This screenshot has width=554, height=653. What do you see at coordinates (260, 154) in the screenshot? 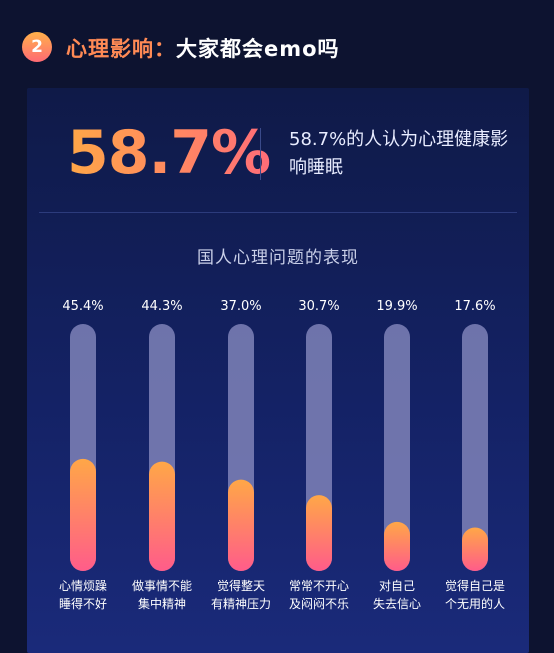
I see `headline-divider` at bounding box center [260, 154].